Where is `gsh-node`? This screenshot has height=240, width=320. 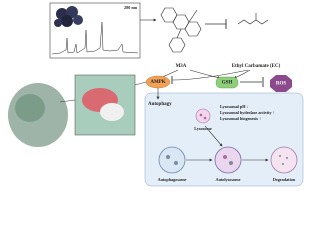 gsh-node is located at coordinates (227, 82).